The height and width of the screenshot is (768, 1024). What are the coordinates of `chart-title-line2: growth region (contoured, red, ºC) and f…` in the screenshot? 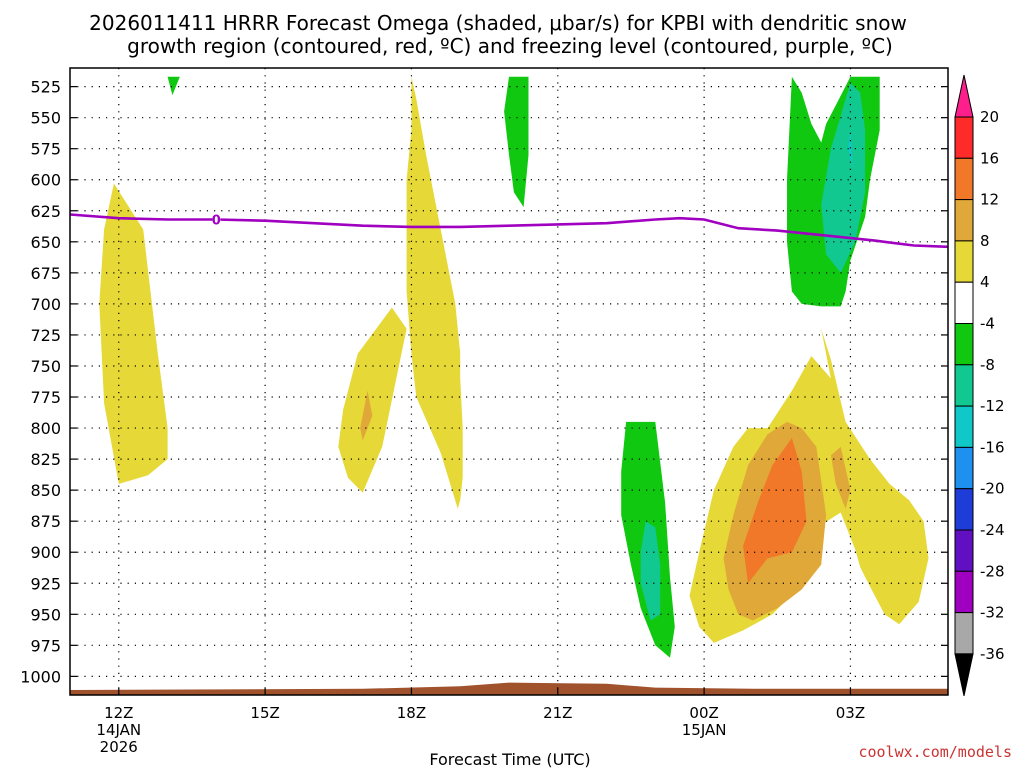 It's located at (510, 46).